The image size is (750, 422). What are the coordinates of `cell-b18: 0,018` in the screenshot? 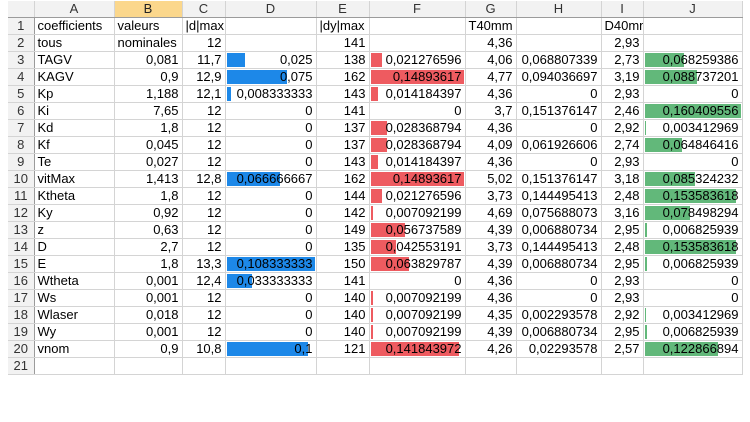 It's located at (148, 315).